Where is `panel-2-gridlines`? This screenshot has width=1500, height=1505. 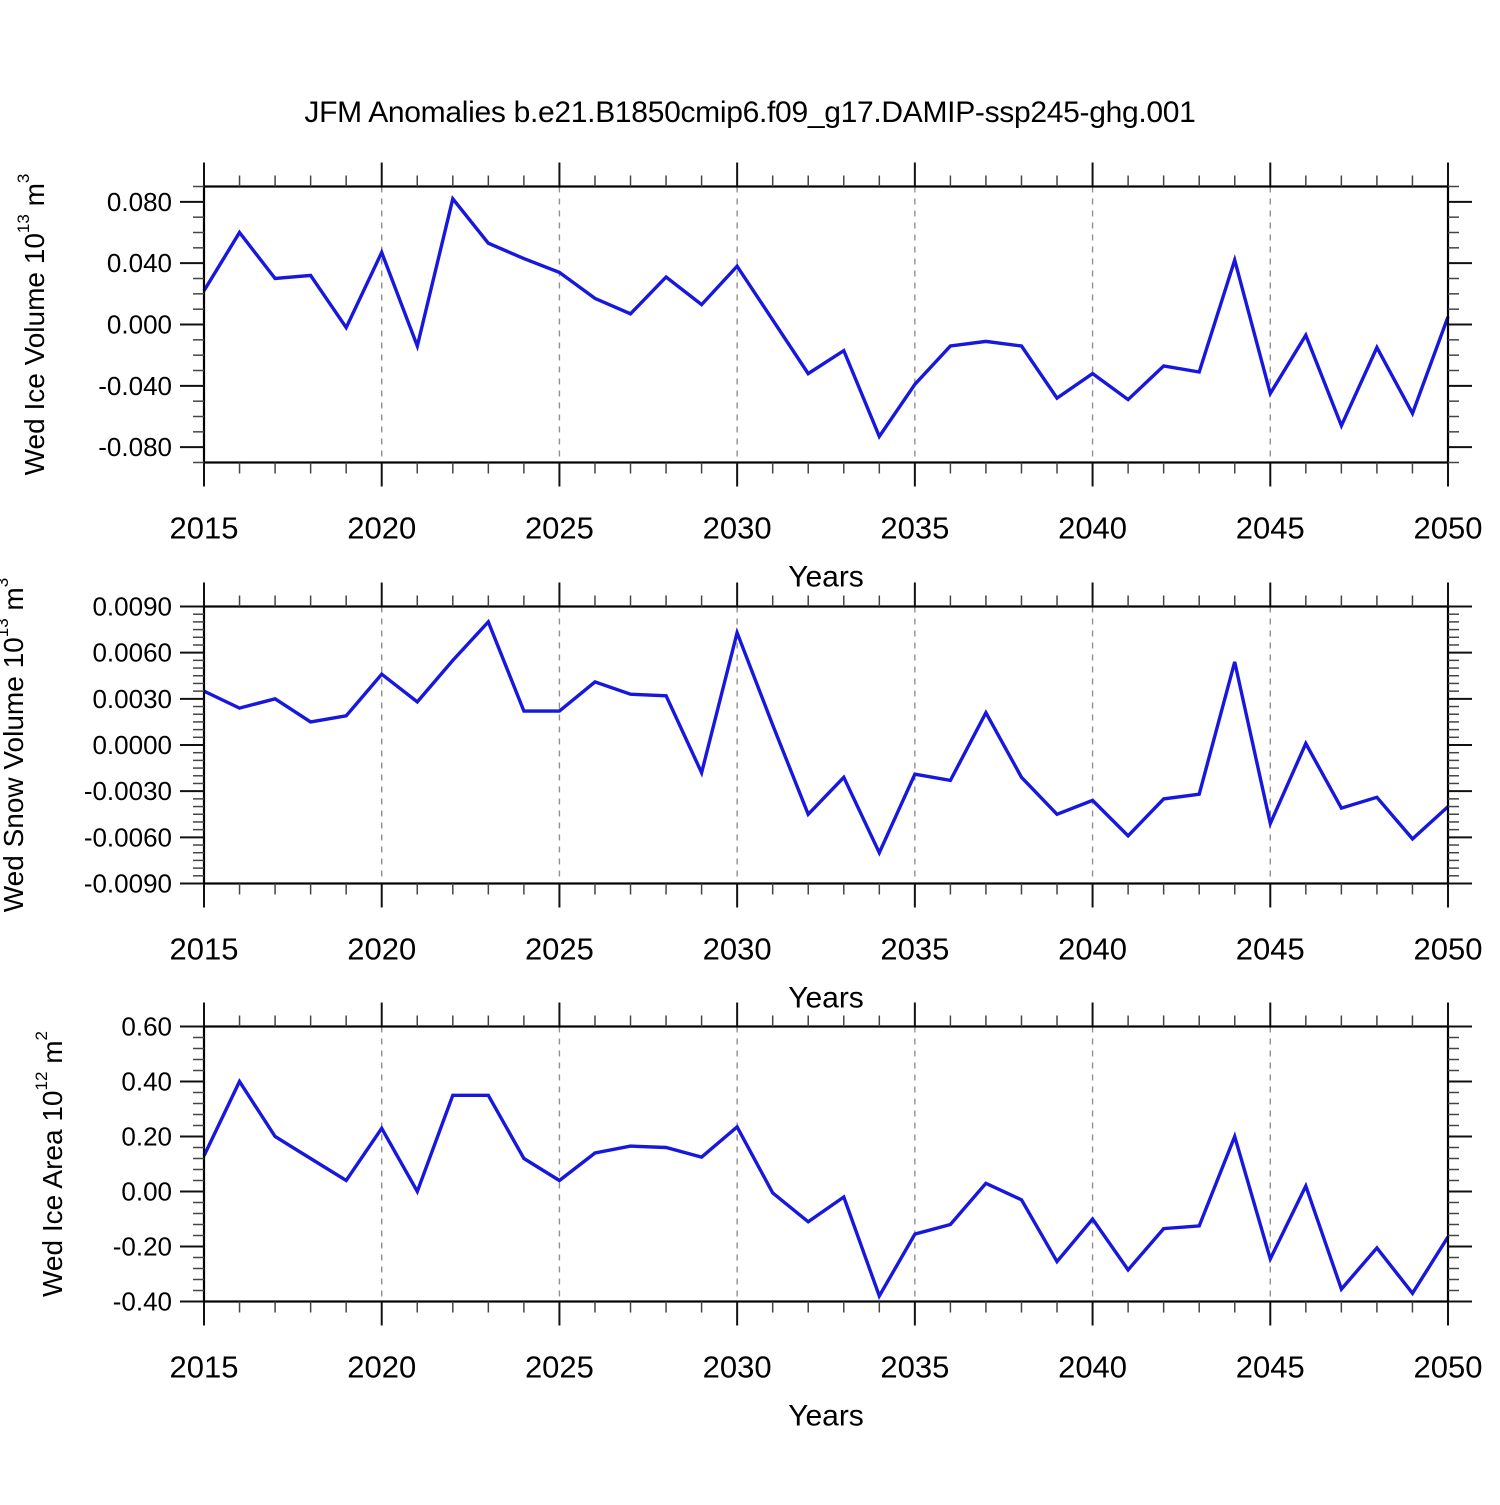 panel-2-gridlines is located at coordinates (826, 745).